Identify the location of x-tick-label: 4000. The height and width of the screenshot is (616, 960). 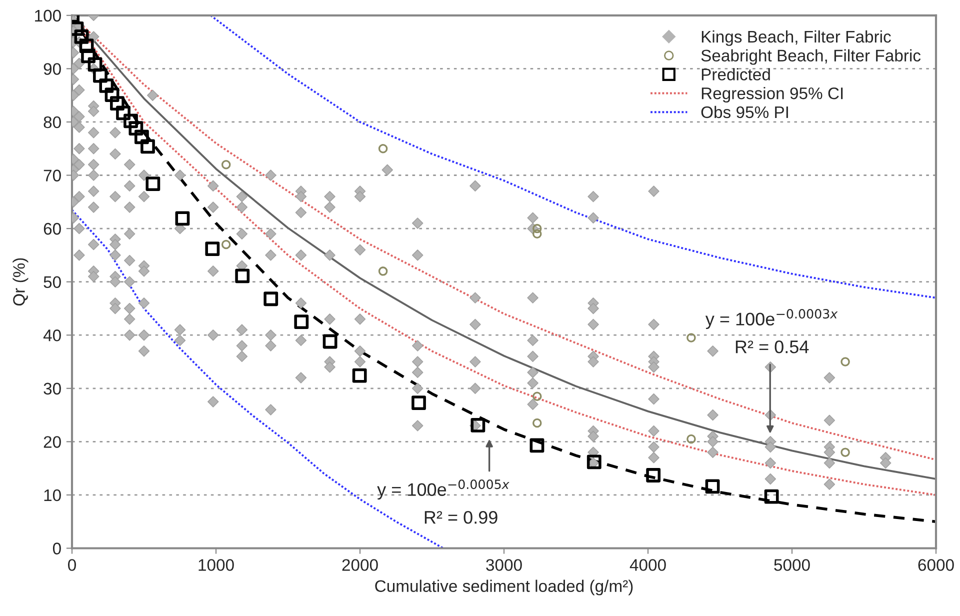
(648, 565).